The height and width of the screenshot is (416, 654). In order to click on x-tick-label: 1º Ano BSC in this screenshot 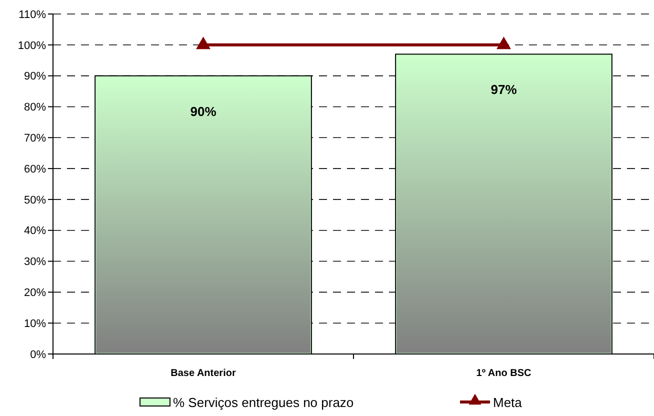, I will do `click(504, 373)`.